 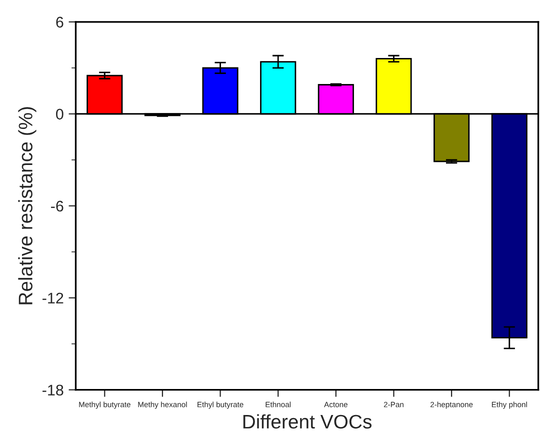 What do you see at coordinates (60, 22) in the screenshot?
I see `y-tick-label: 6` at bounding box center [60, 22].